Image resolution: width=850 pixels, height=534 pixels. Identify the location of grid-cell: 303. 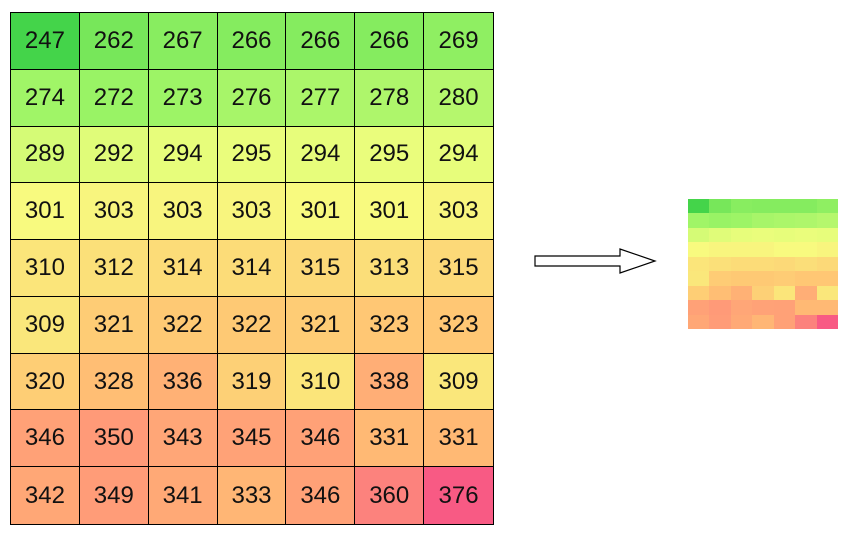
(183, 212).